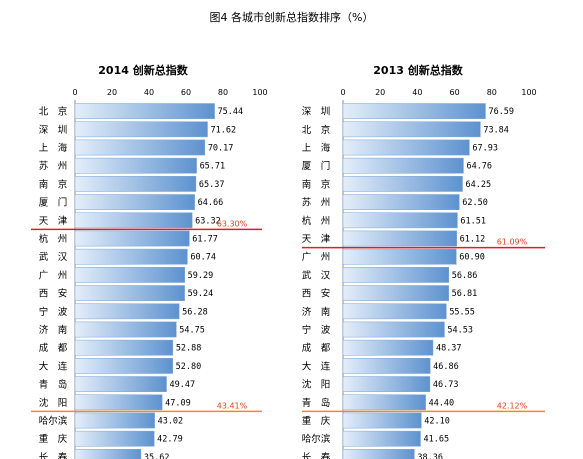 The width and height of the screenshot is (583, 459). What do you see at coordinates (316, 239) in the screenshot?
I see `category-label: 天 津` at bounding box center [316, 239].